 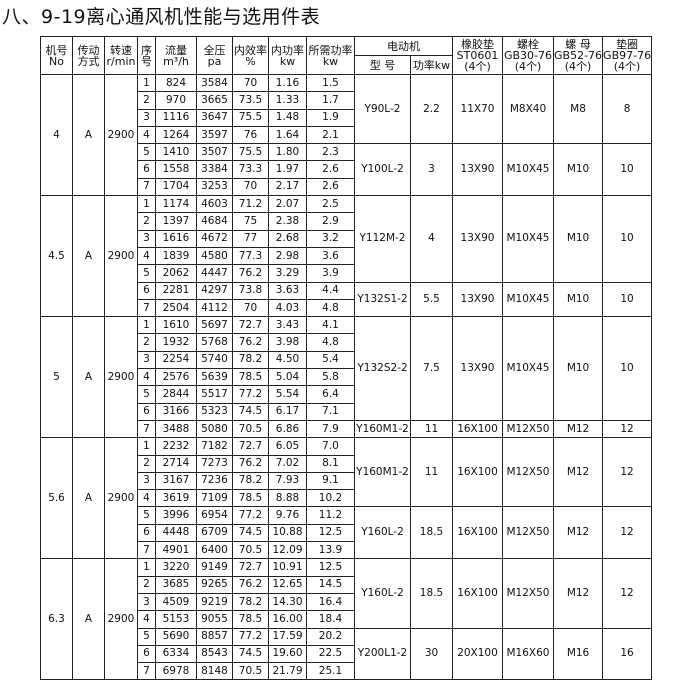 I want to click on data-cell: 2.6, so click(x=330, y=169).